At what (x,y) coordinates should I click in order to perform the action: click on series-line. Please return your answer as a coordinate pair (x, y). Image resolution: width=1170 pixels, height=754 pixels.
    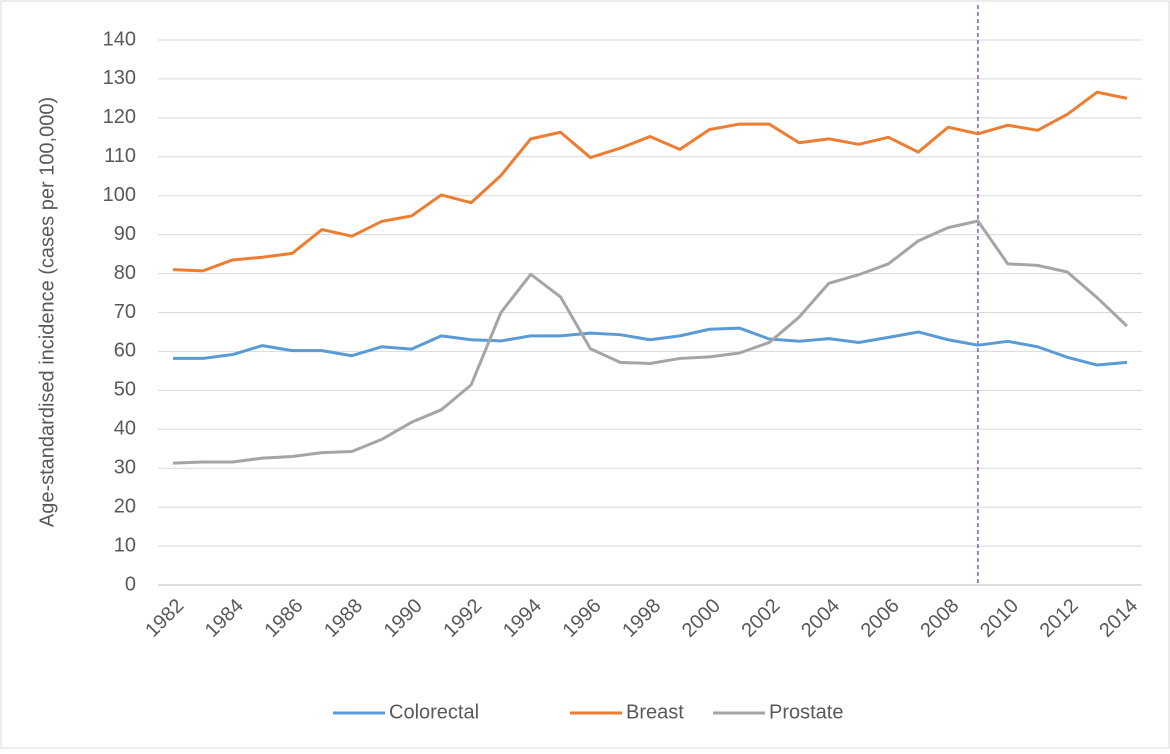
    Looking at the image, I should click on (650, 346).